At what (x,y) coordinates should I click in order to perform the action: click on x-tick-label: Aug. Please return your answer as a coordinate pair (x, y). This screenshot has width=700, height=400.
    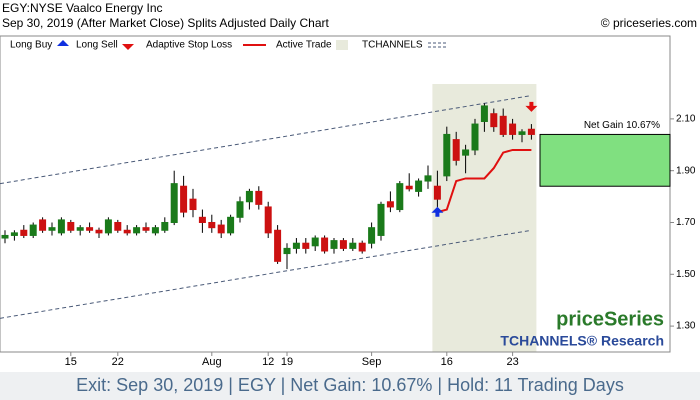
    Looking at the image, I should click on (212, 362).